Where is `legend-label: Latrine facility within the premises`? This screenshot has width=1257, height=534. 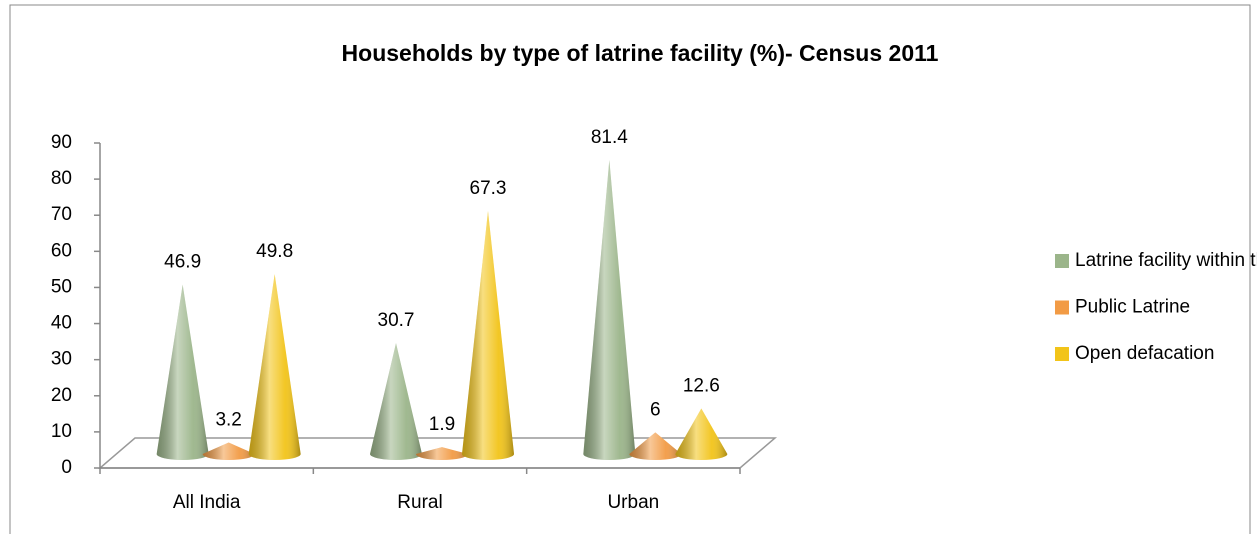
legend-label: Latrine facility within the premises is located at coordinates (1166, 260).